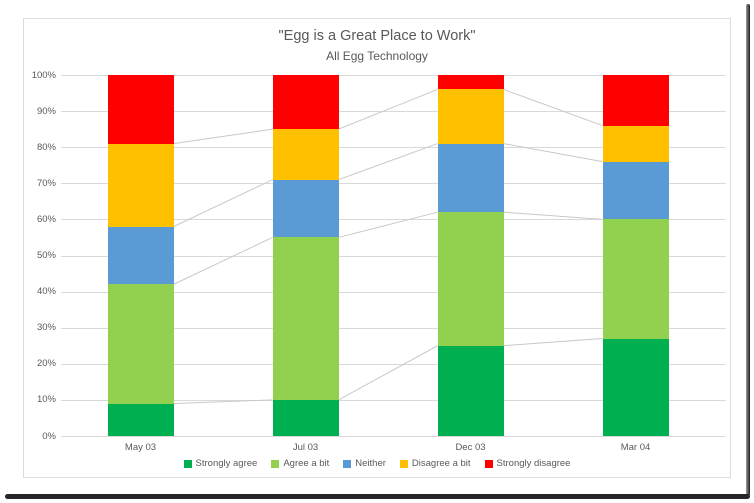  What do you see at coordinates (748, 250) in the screenshot?
I see `frame-shadow-right` at bounding box center [748, 250].